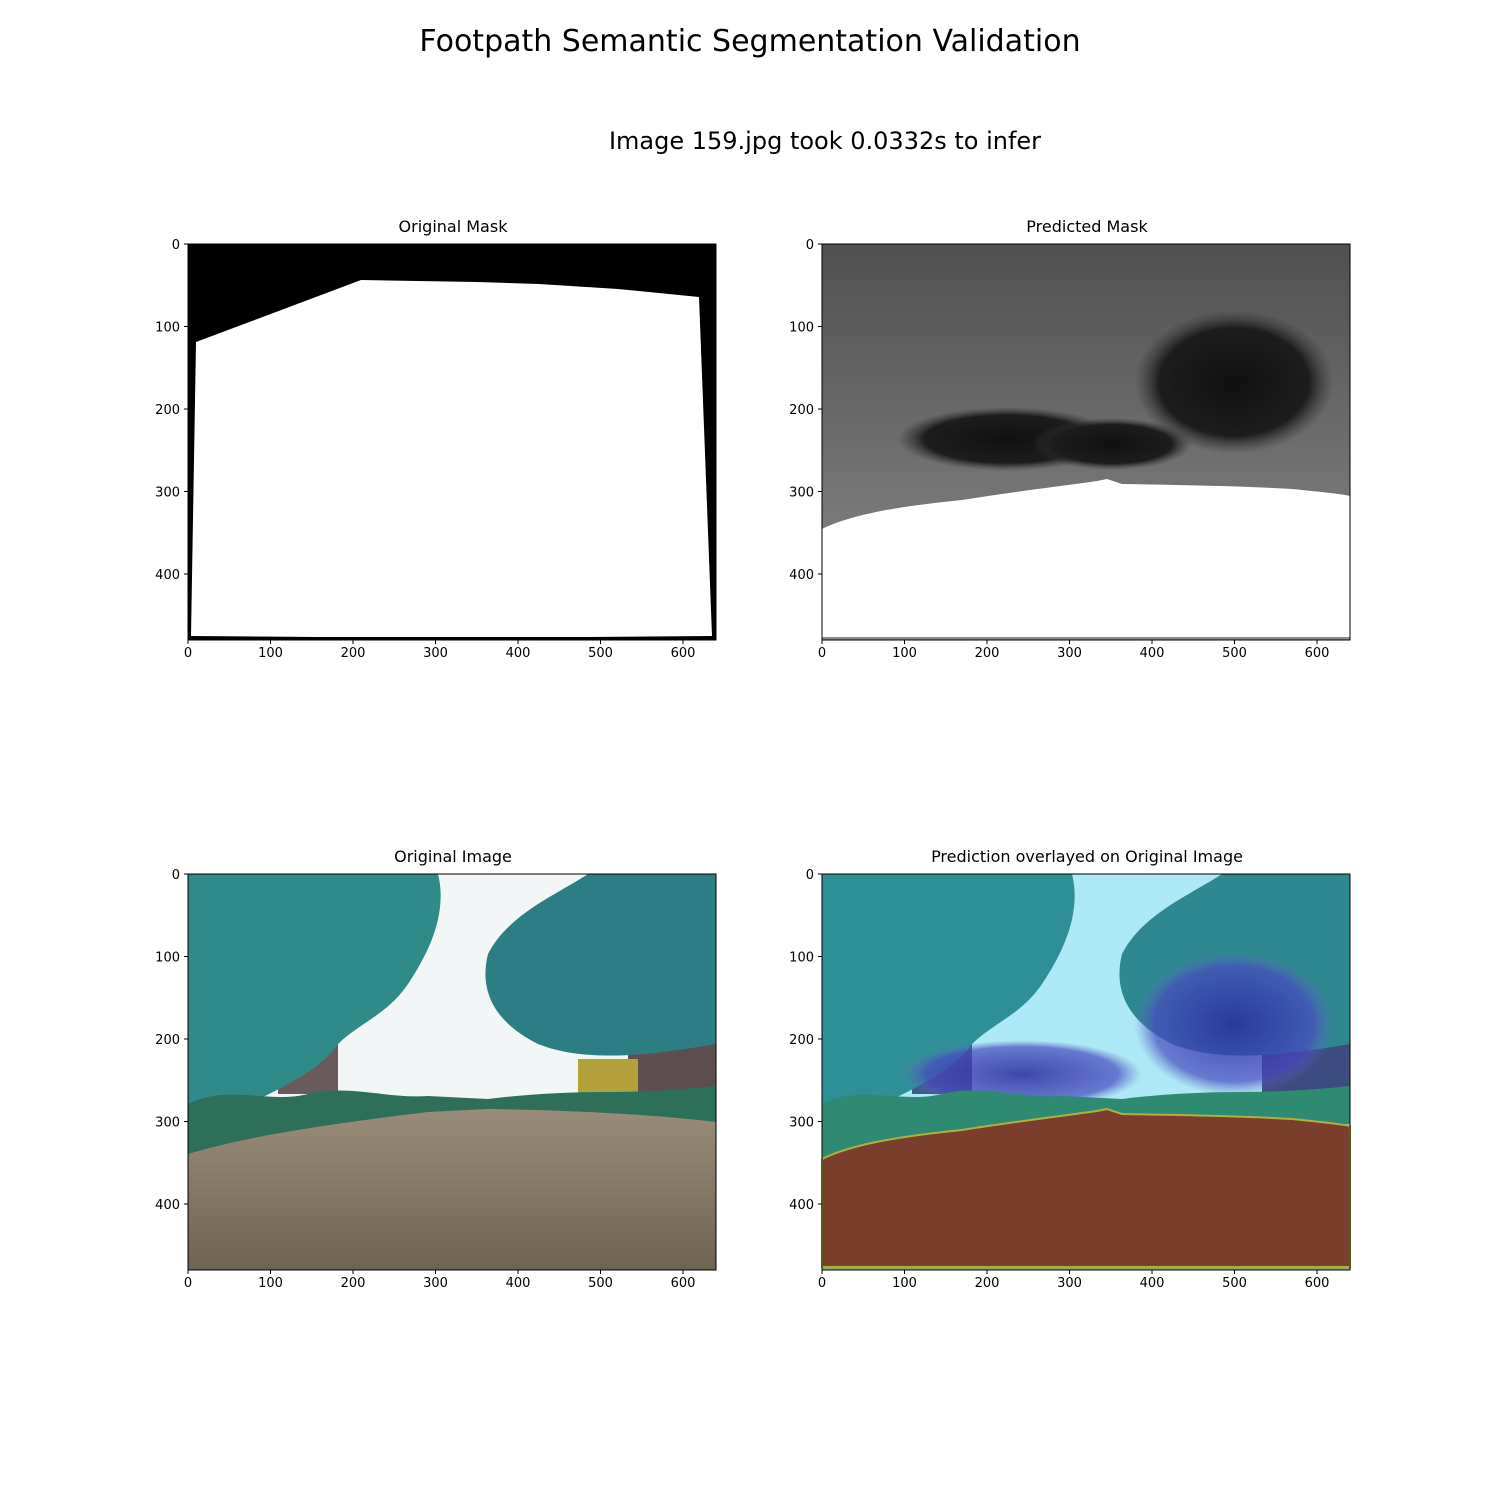 The height and width of the screenshot is (1500, 1500). I want to click on mask-footpath-region, so click(451, 459).